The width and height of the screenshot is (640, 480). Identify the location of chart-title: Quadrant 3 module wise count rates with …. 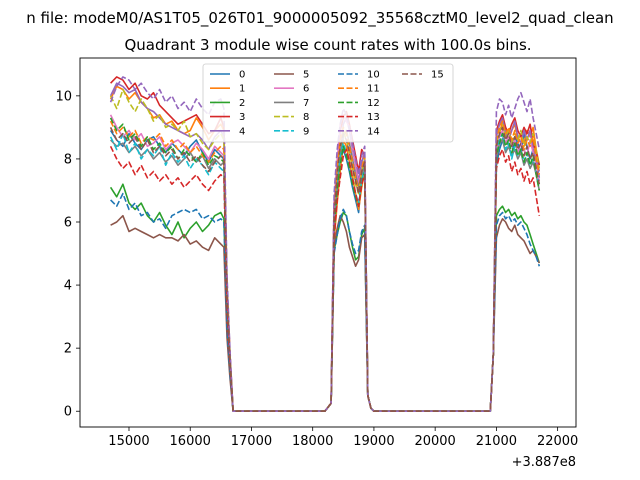
(327, 45).